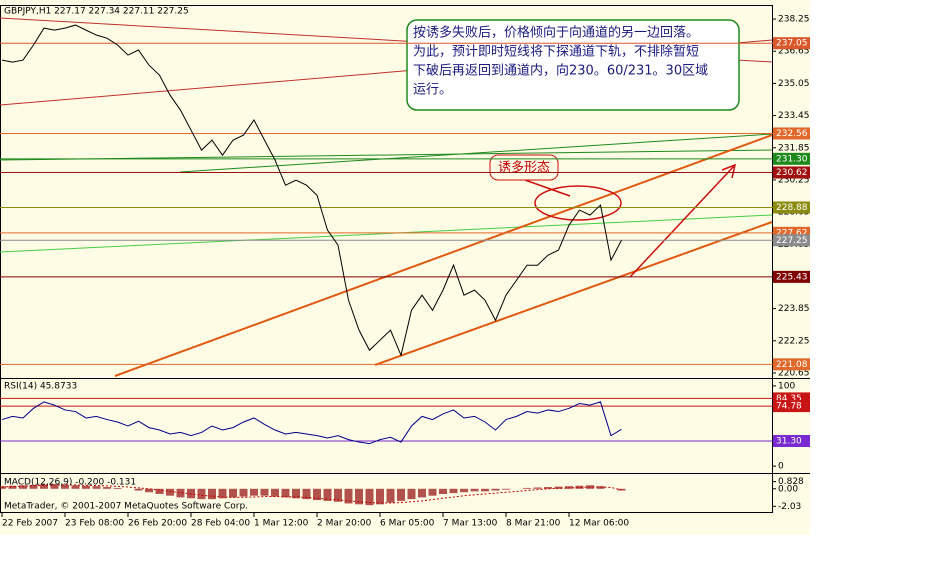 The image size is (948, 565). What do you see at coordinates (729, 171) in the screenshot?
I see `arrow-head` at bounding box center [729, 171].